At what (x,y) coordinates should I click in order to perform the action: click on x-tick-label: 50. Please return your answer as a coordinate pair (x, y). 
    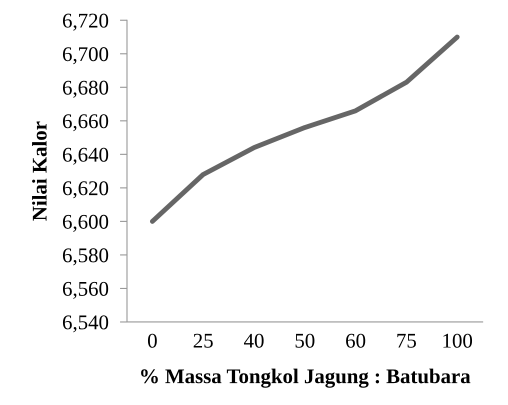
    Looking at the image, I should click on (305, 341).